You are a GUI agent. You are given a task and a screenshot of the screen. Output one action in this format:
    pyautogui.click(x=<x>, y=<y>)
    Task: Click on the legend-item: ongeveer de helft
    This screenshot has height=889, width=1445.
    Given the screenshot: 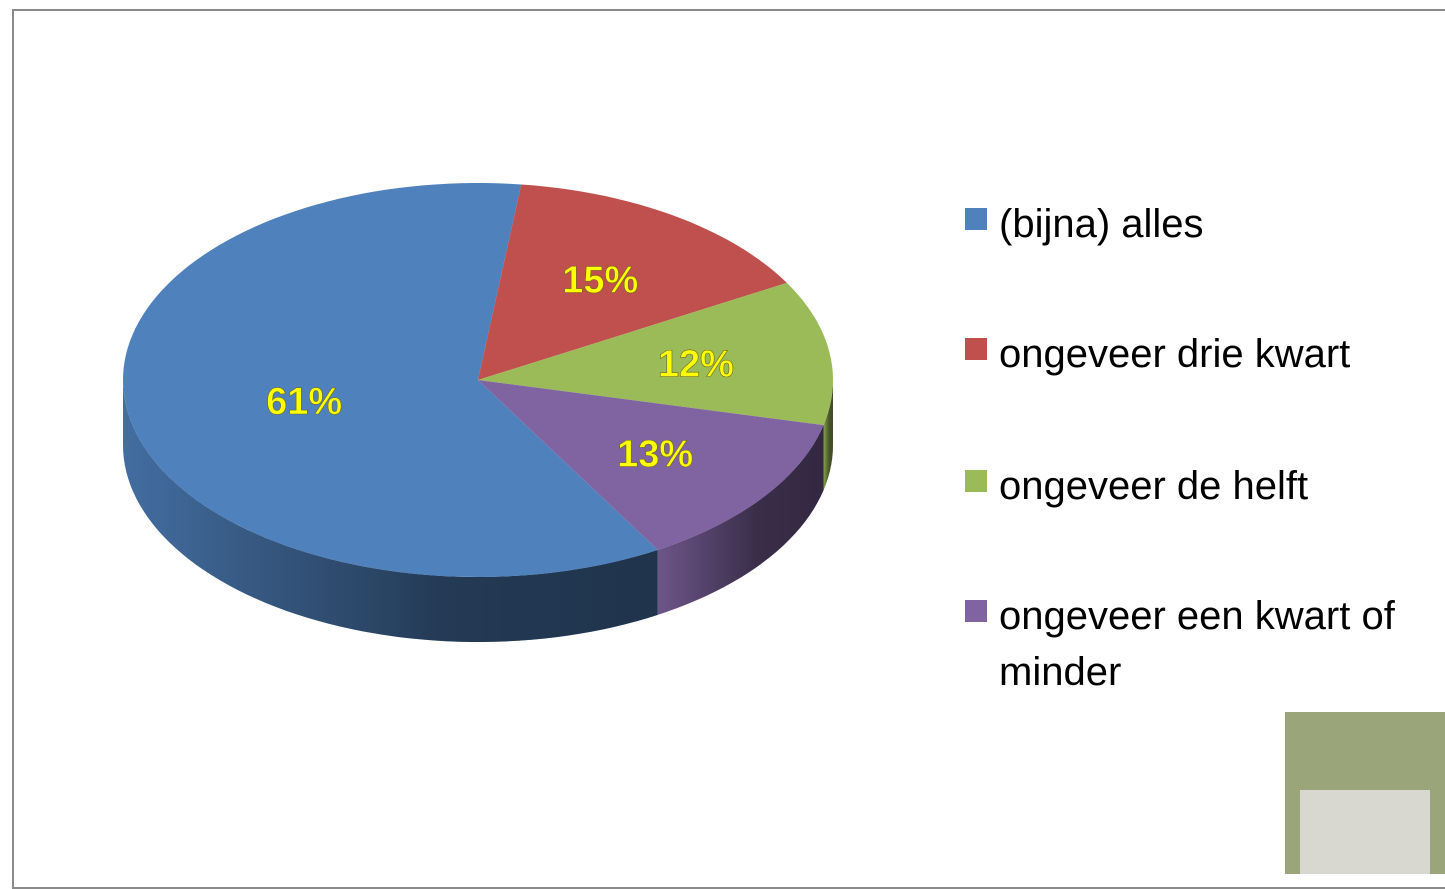 What is the action you would take?
    pyautogui.click(x=1197, y=486)
    